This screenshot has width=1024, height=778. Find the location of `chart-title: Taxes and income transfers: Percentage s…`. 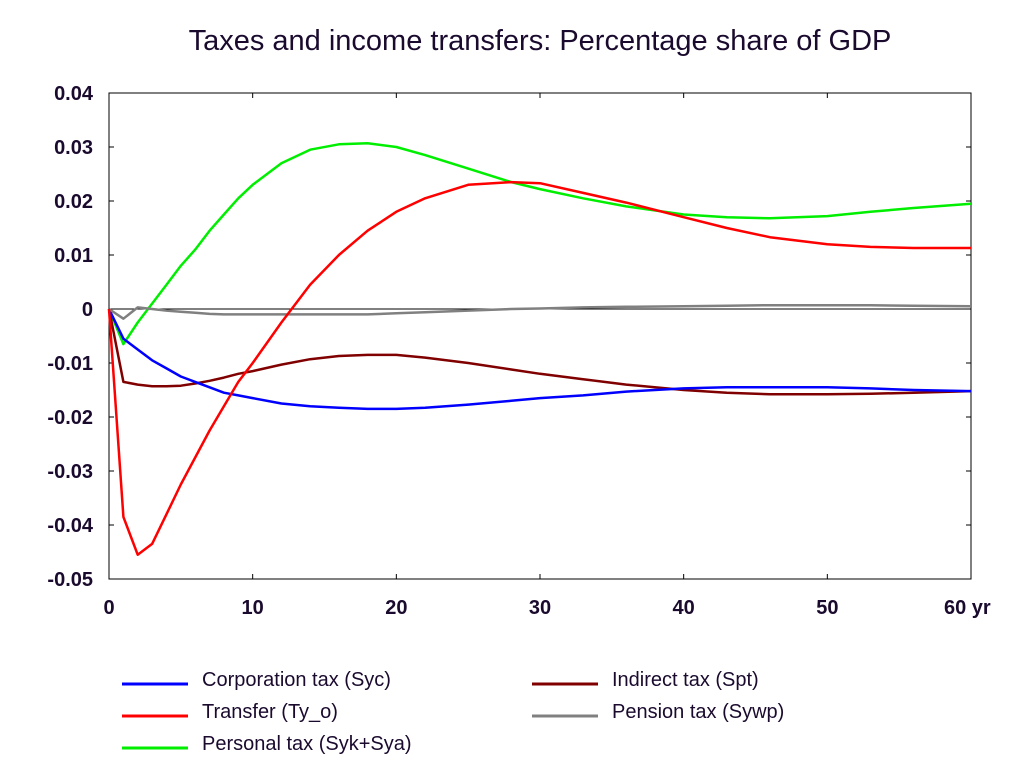

chart-title: Taxes and income transfers: Percentage s… is located at coordinates (540, 41).